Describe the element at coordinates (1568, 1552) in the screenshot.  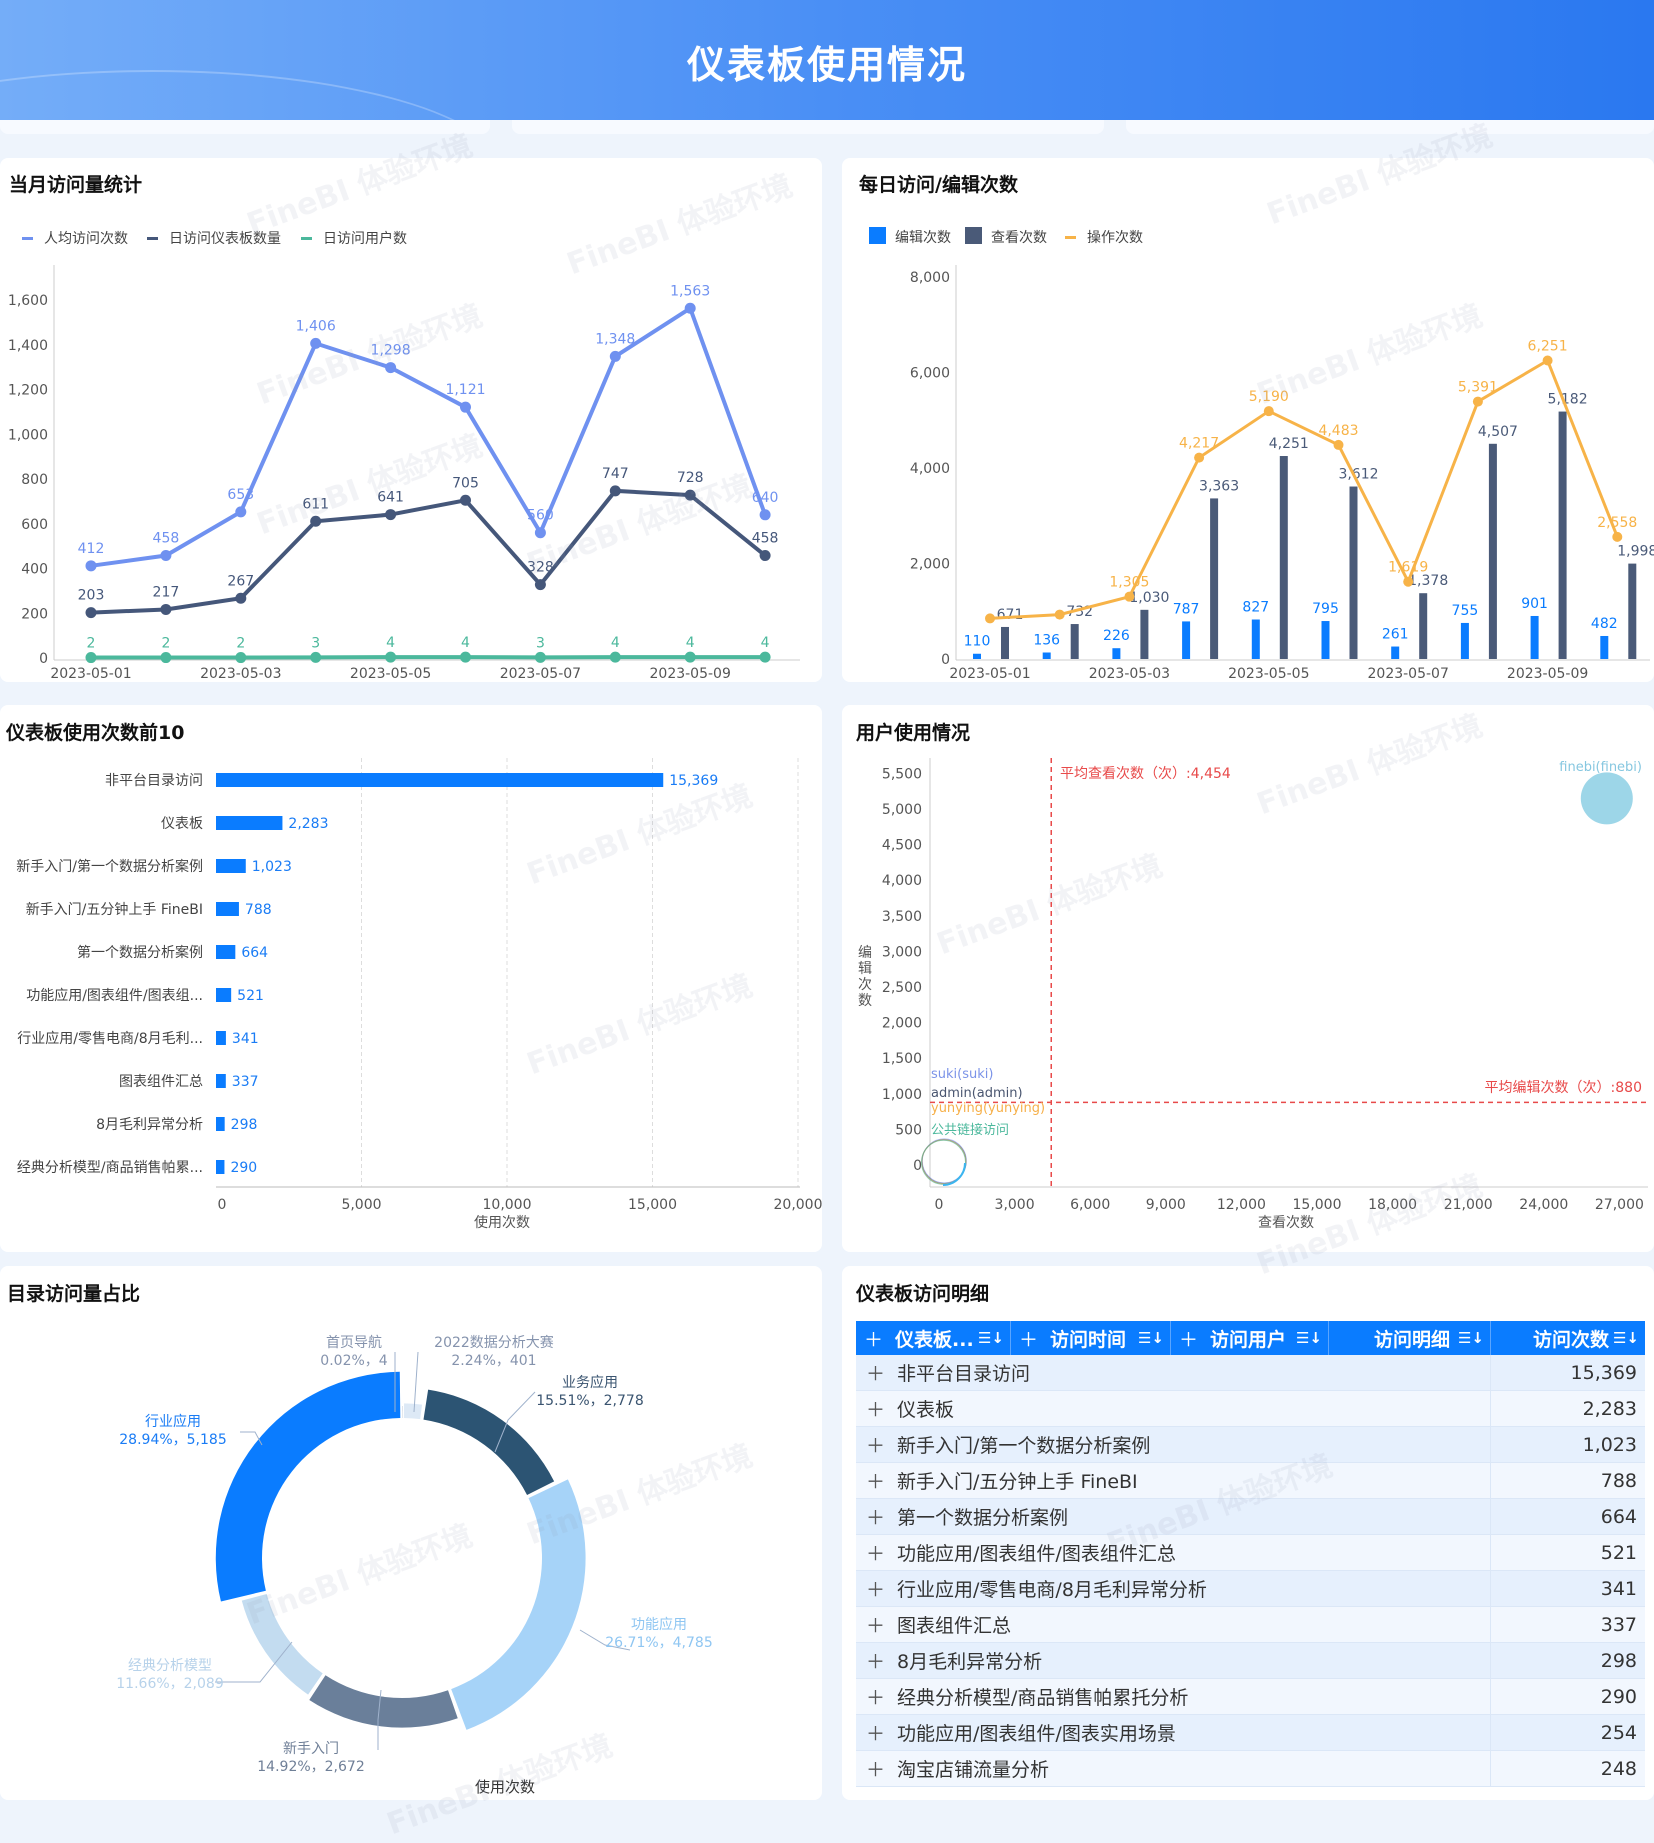
I see `row-count: 521` at that location.